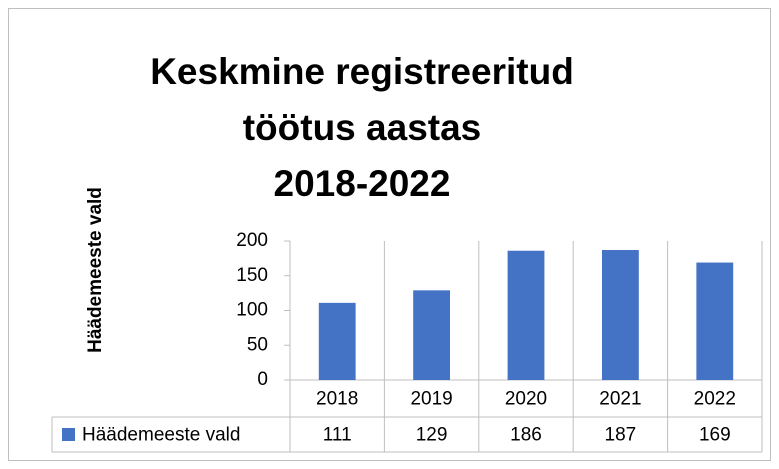 The width and height of the screenshot is (779, 469). What do you see at coordinates (161, 435) in the screenshot?
I see `legend-label: Häädemeeste vald` at bounding box center [161, 435].